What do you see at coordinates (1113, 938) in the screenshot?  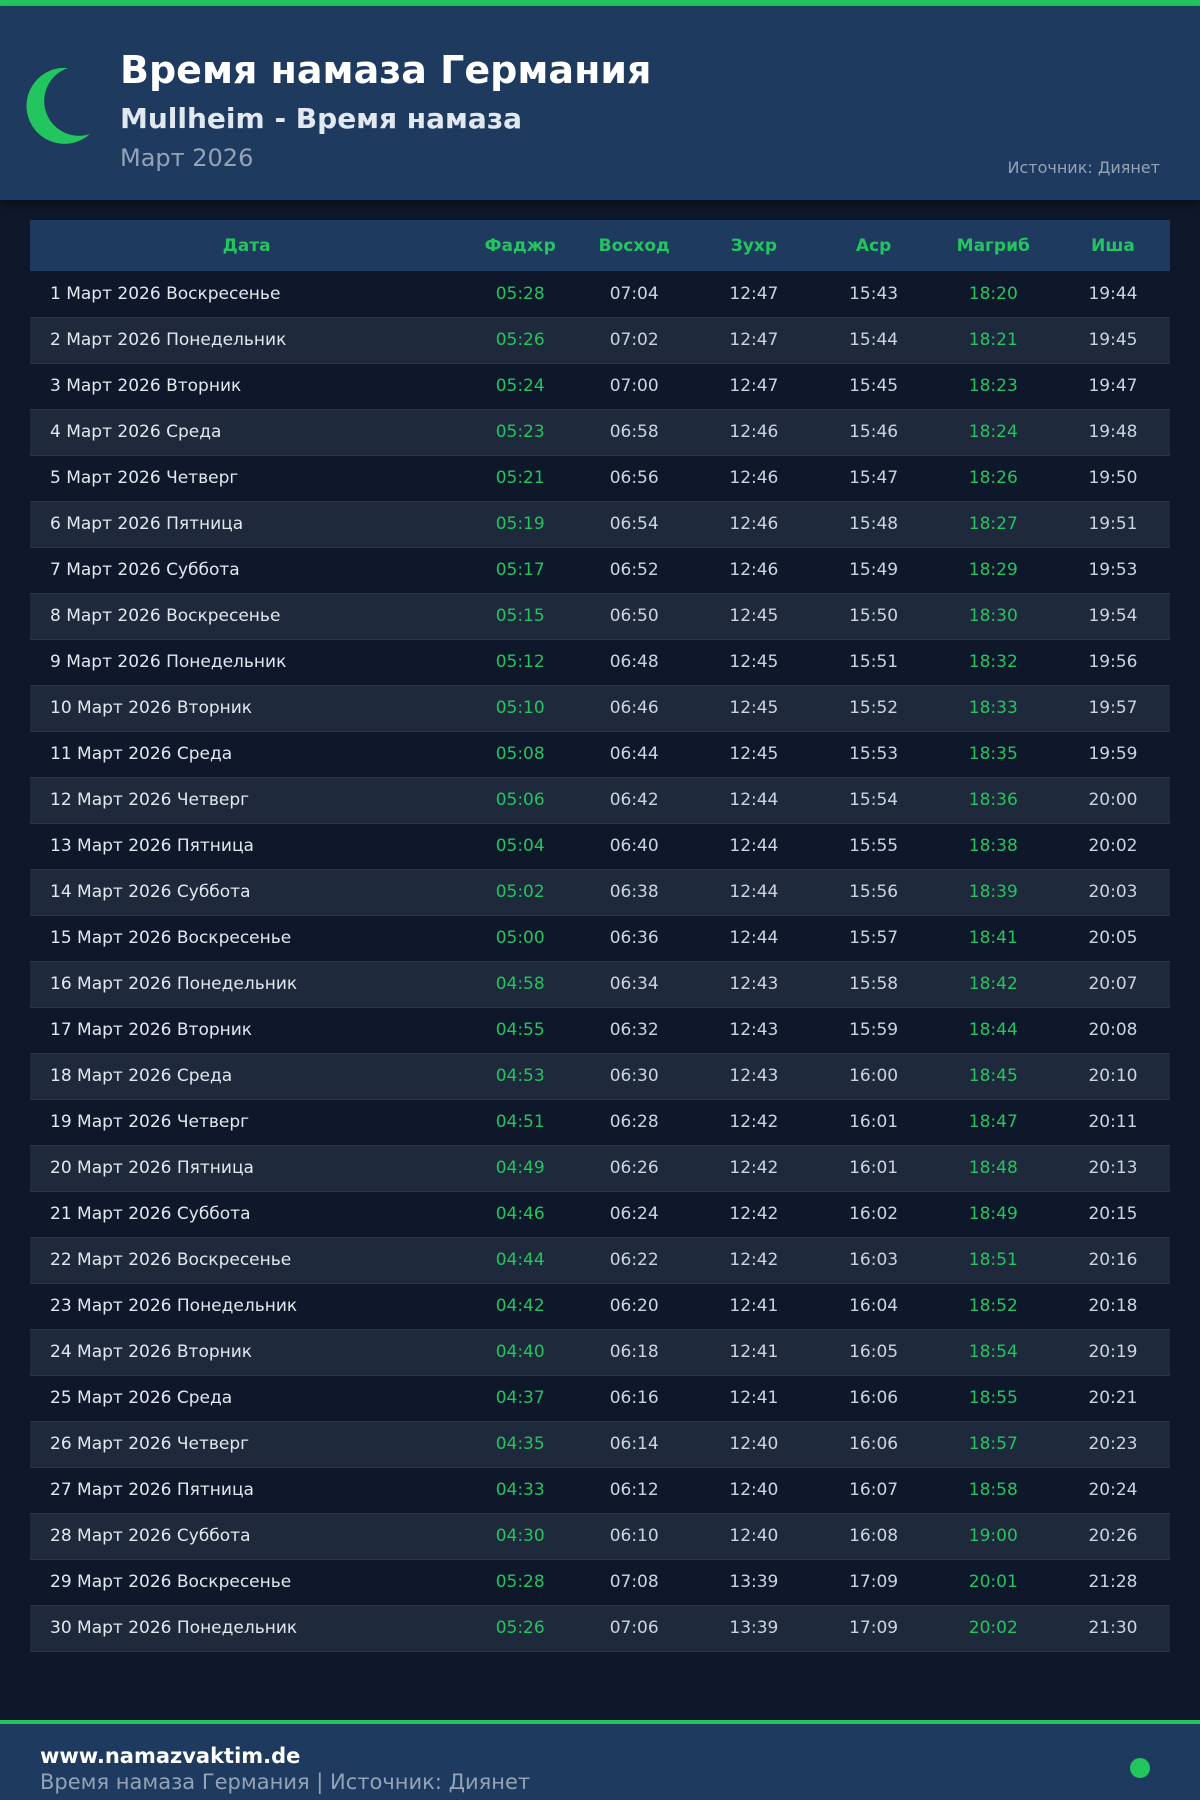 I see `cell-isha: 20:05` at bounding box center [1113, 938].